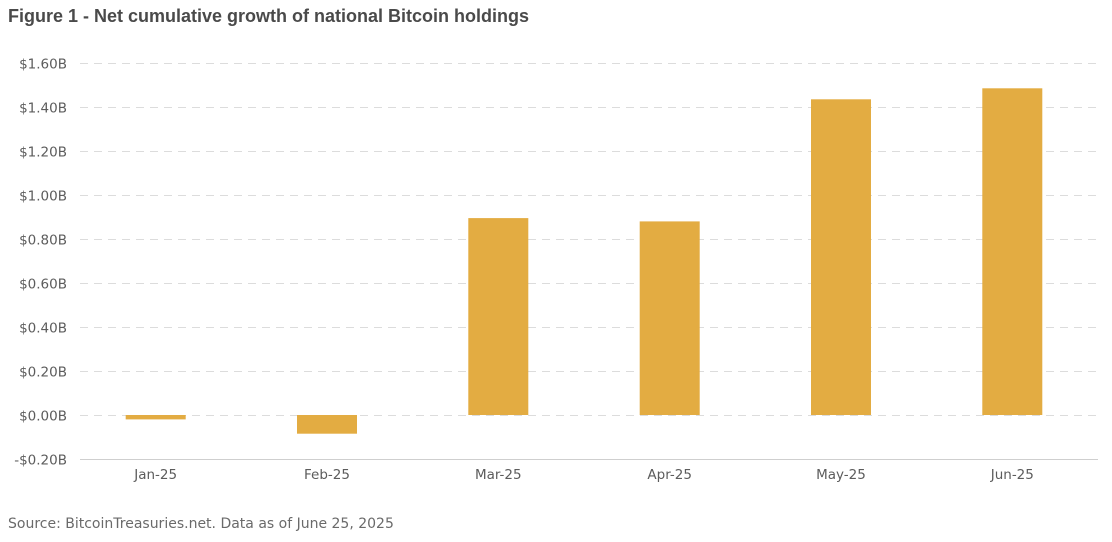 The height and width of the screenshot is (542, 1112). I want to click on x-tick-label: Feb-25, so click(327, 475).